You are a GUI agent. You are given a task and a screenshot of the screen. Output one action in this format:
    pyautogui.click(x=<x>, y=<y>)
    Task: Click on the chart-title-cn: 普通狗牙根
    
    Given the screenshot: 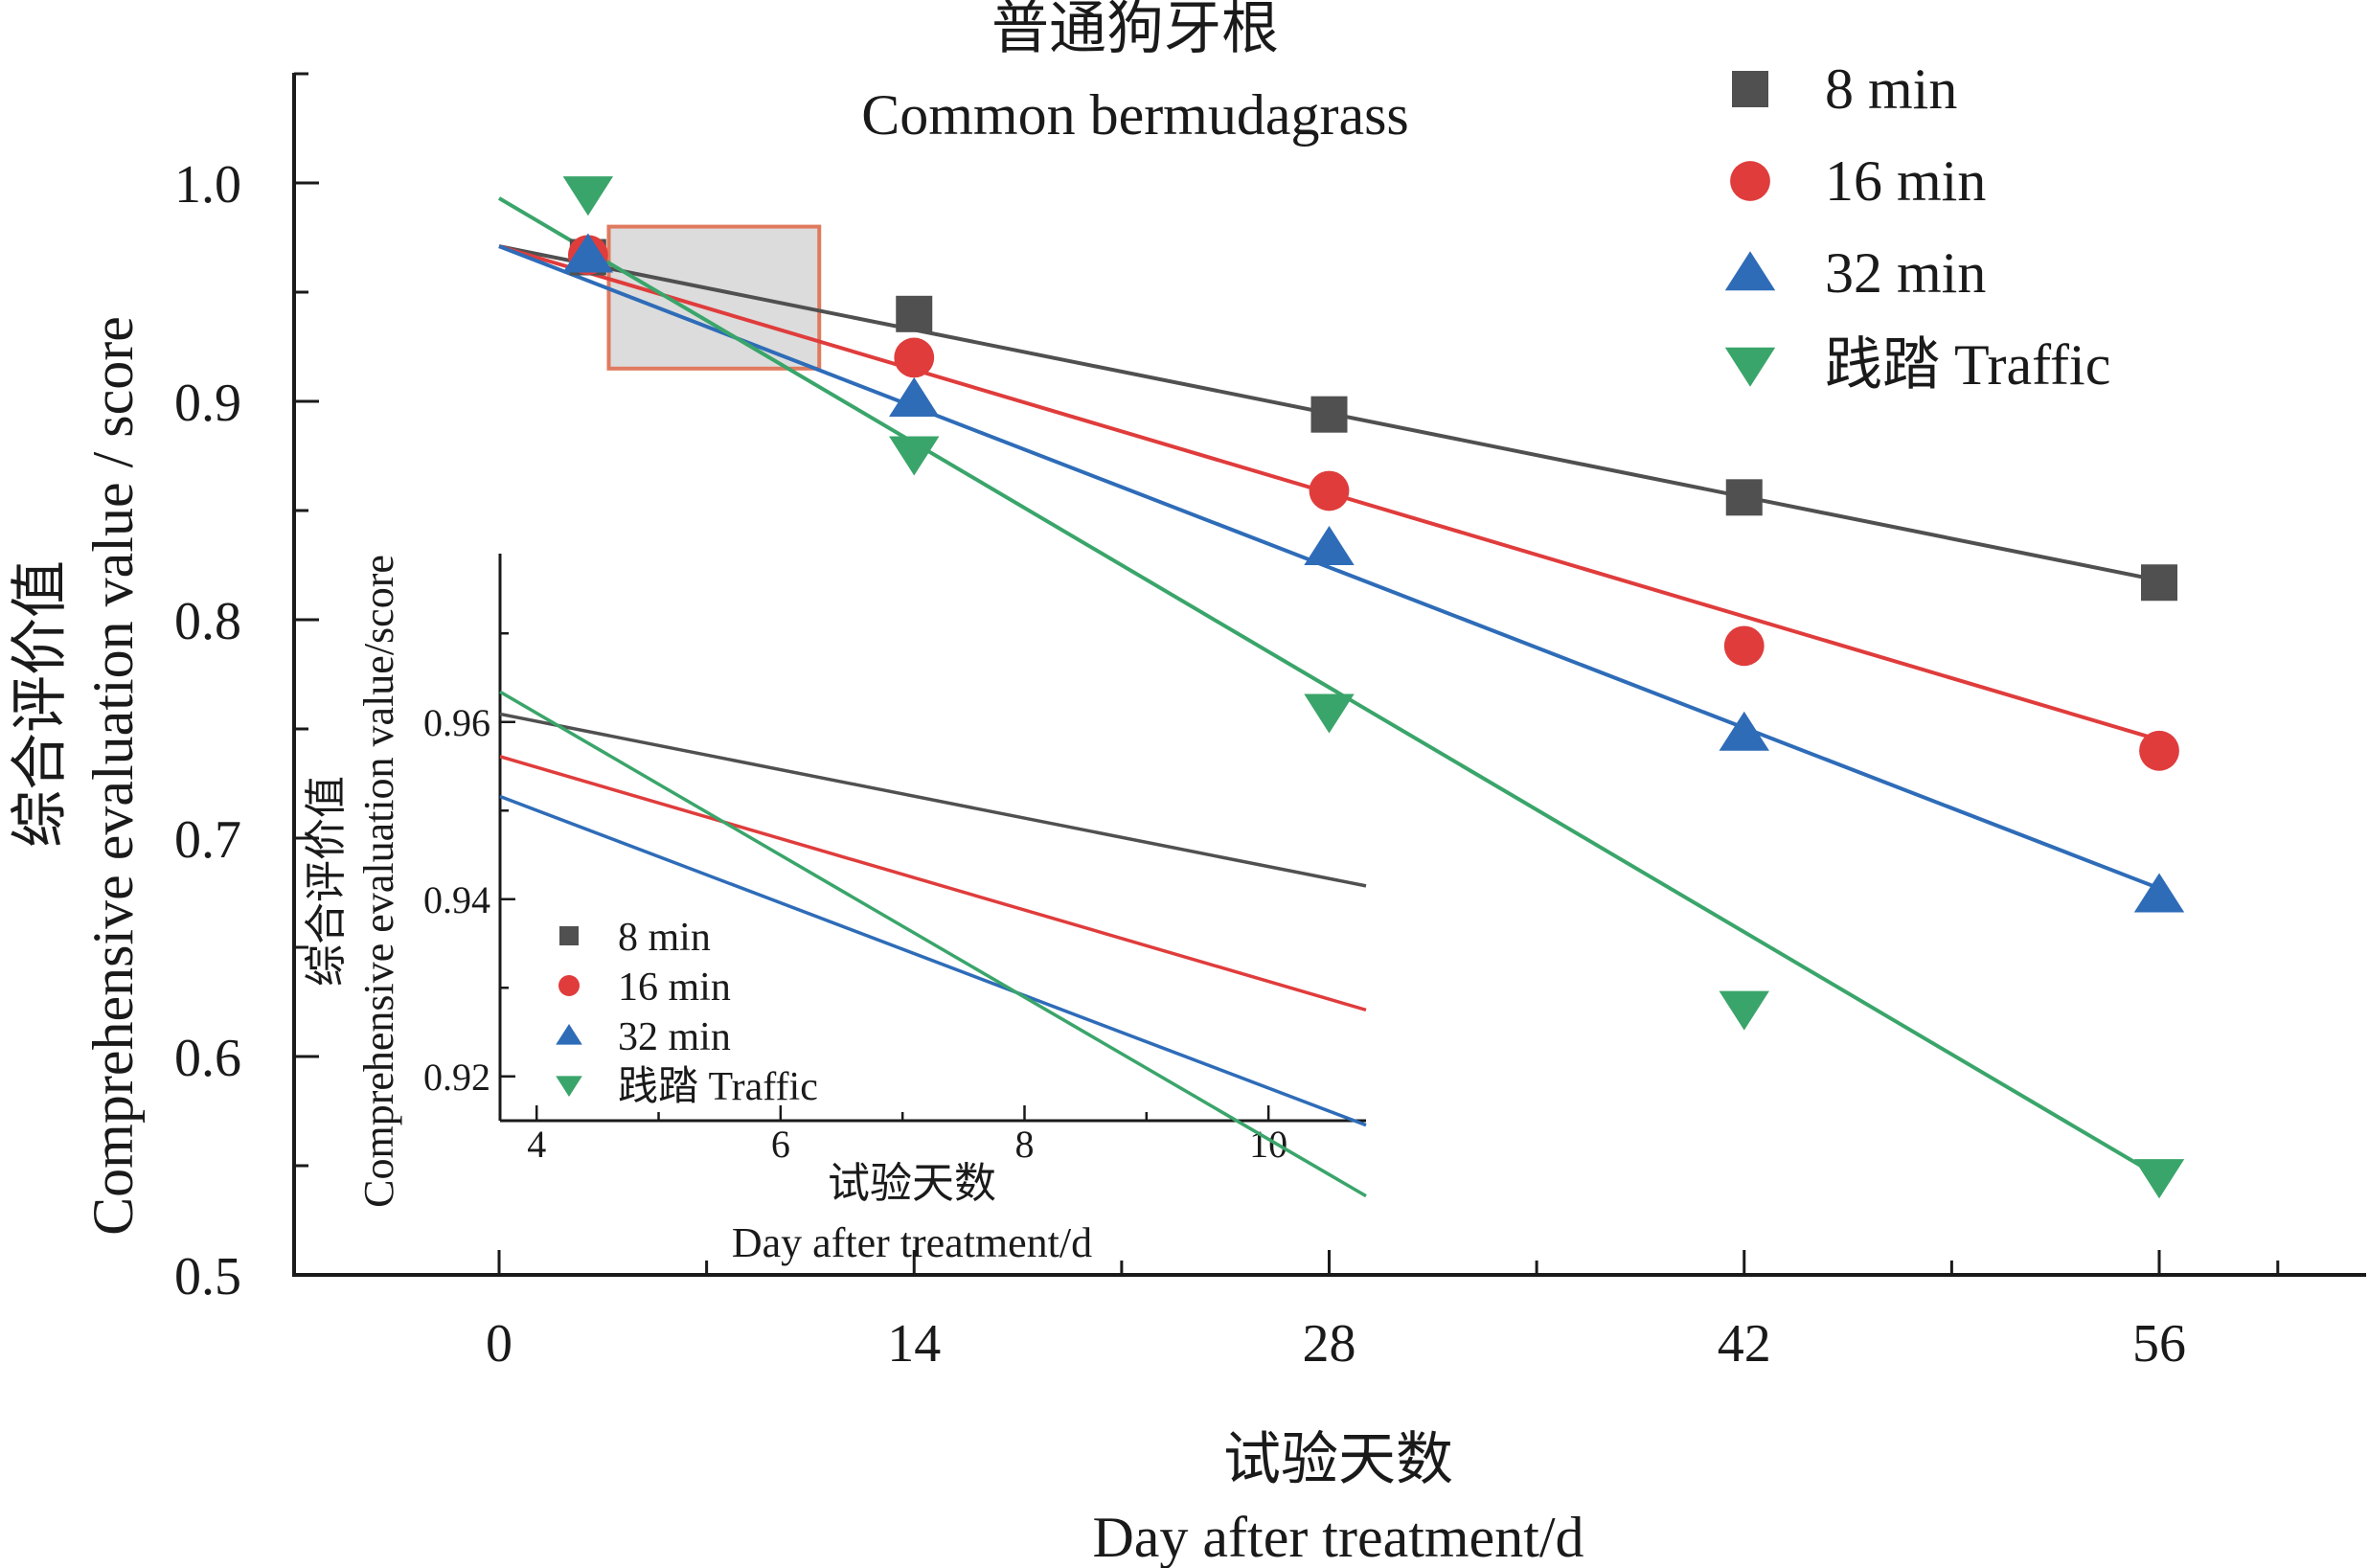 What is the action you would take?
    pyautogui.click(x=1135, y=30)
    